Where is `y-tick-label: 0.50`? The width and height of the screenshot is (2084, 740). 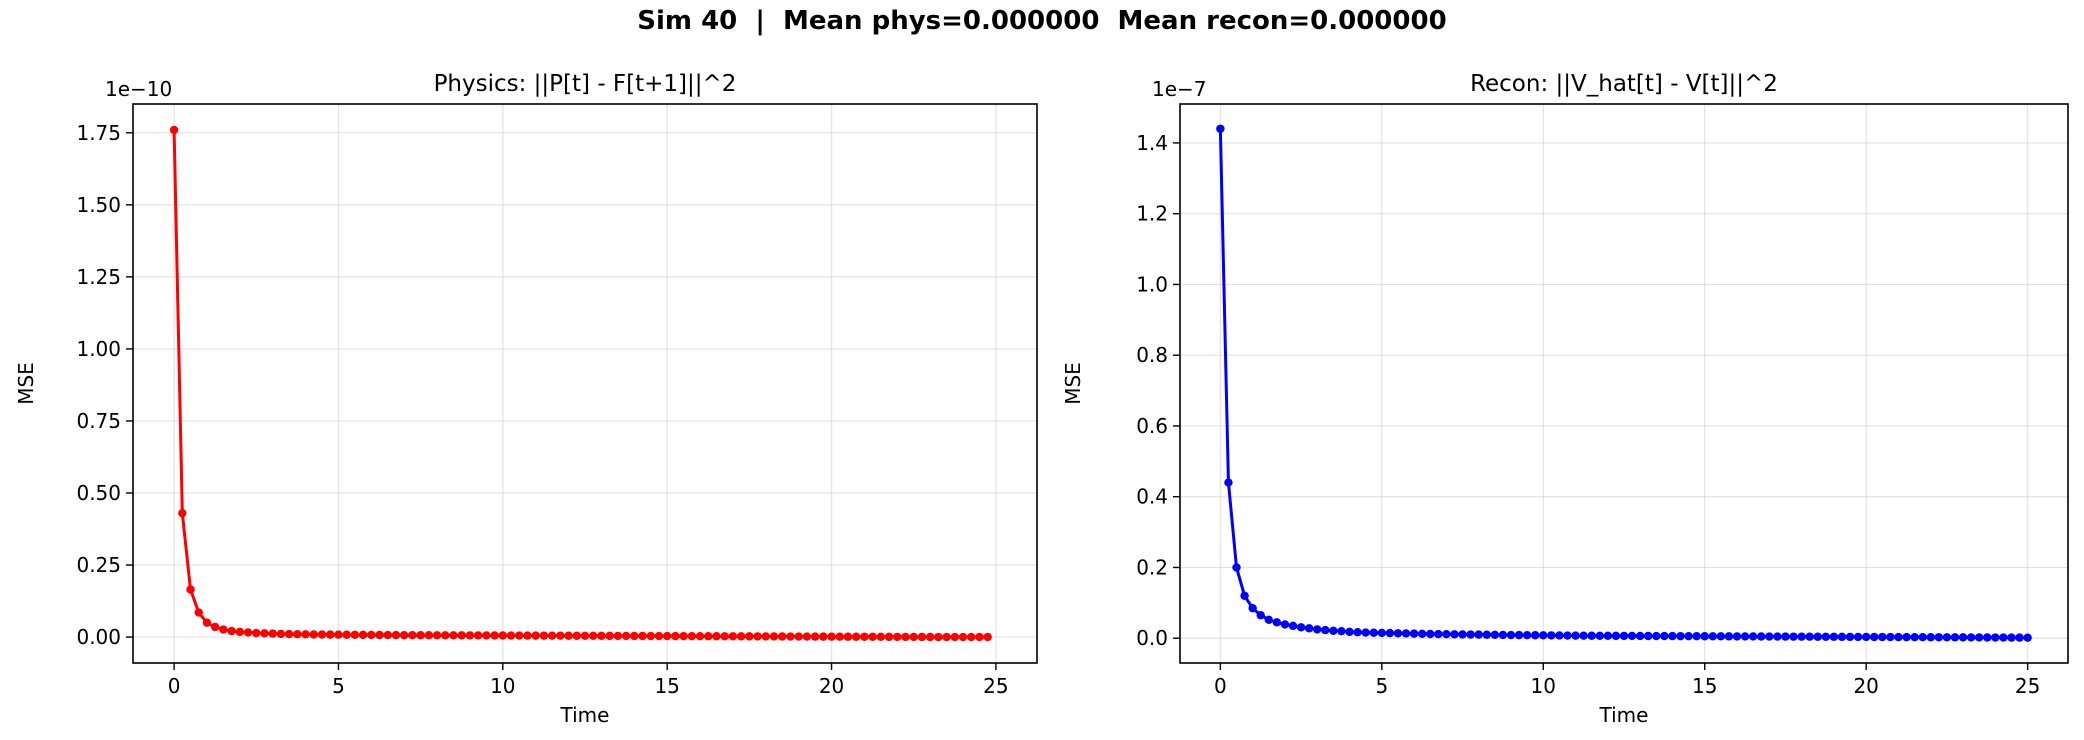 y-tick-label: 0.50 is located at coordinates (98, 493).